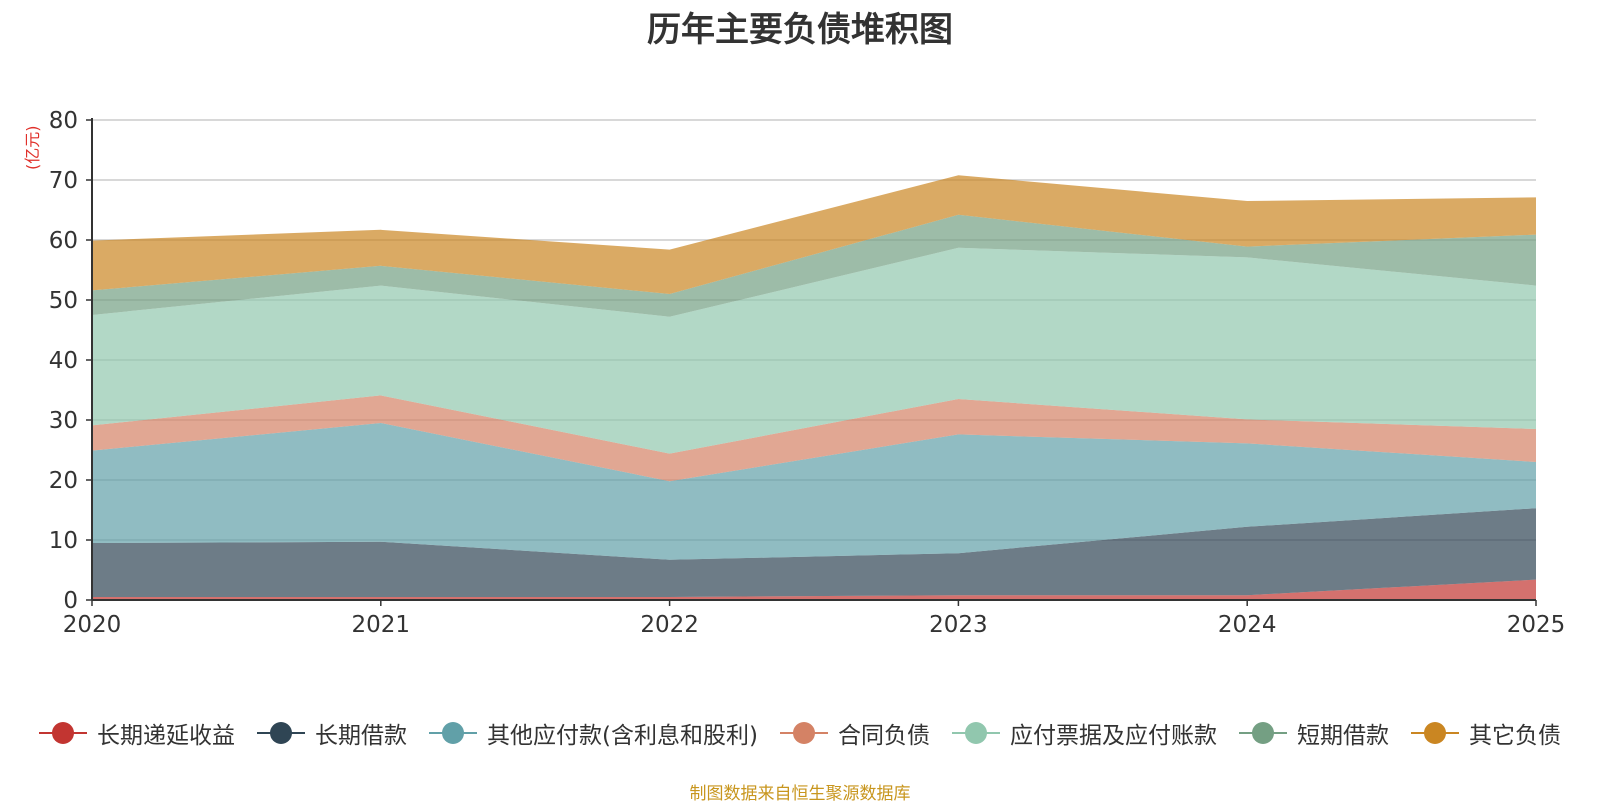 The width and height of the screenshot is (1600, 804). Describe the element at coordinates (63, 481) in the screenshot. I see `y-tick-label: 20` at that location.